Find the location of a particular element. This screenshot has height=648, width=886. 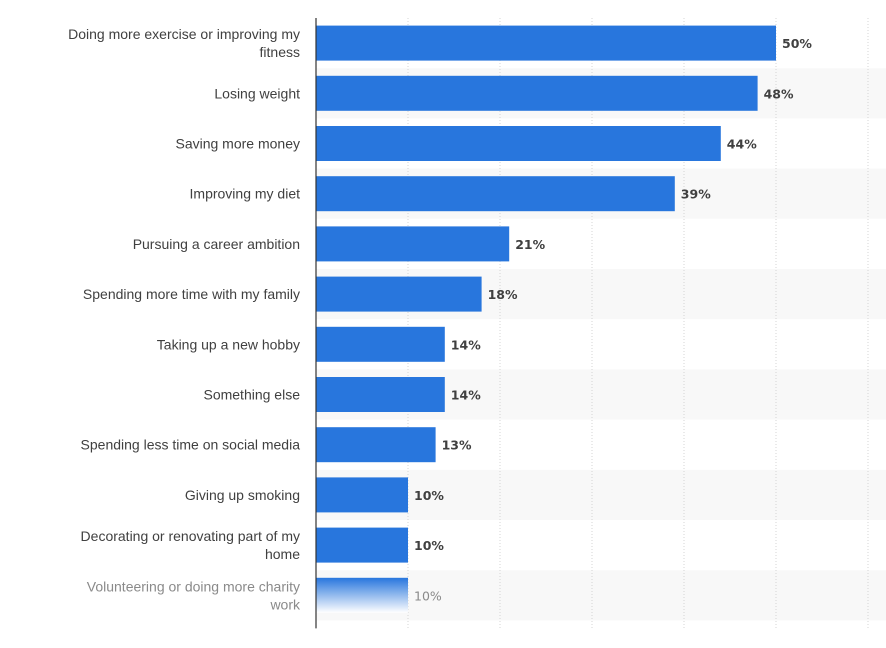

value-label: 50% is located at coordinates (797, 43).